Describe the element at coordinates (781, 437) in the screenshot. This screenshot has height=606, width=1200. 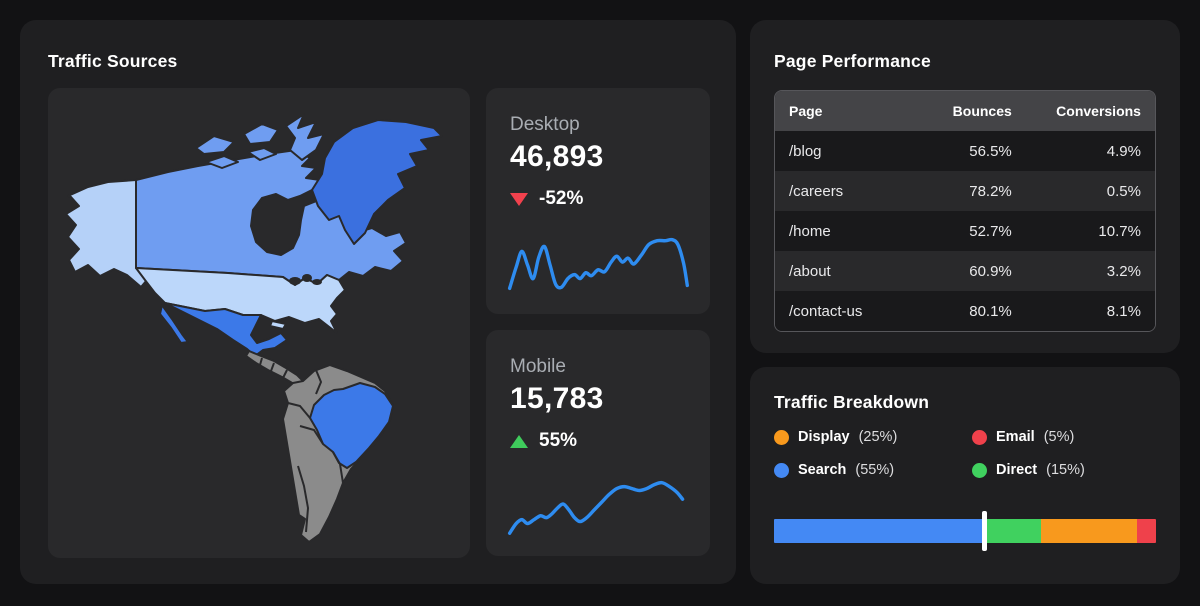
I see `display-legend-dot-icon` at that location.